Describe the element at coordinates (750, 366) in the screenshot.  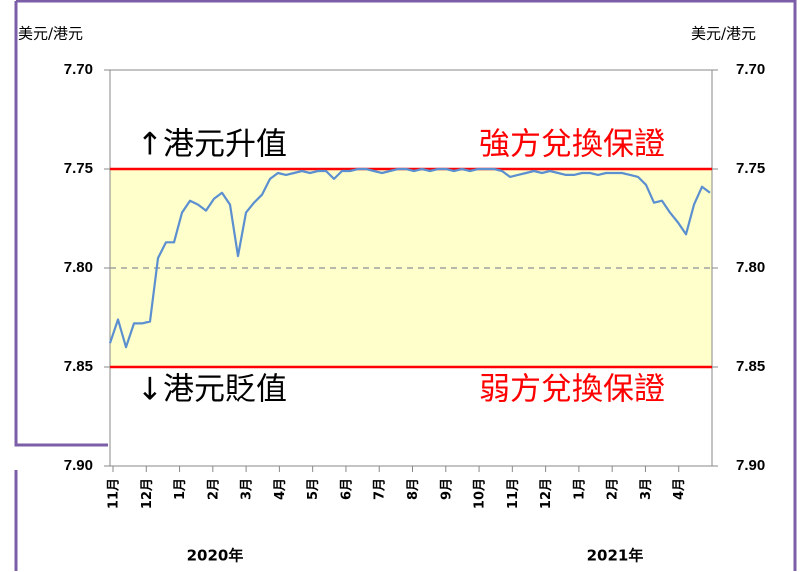
I see `y2-tick-label: 7.85` at that location.